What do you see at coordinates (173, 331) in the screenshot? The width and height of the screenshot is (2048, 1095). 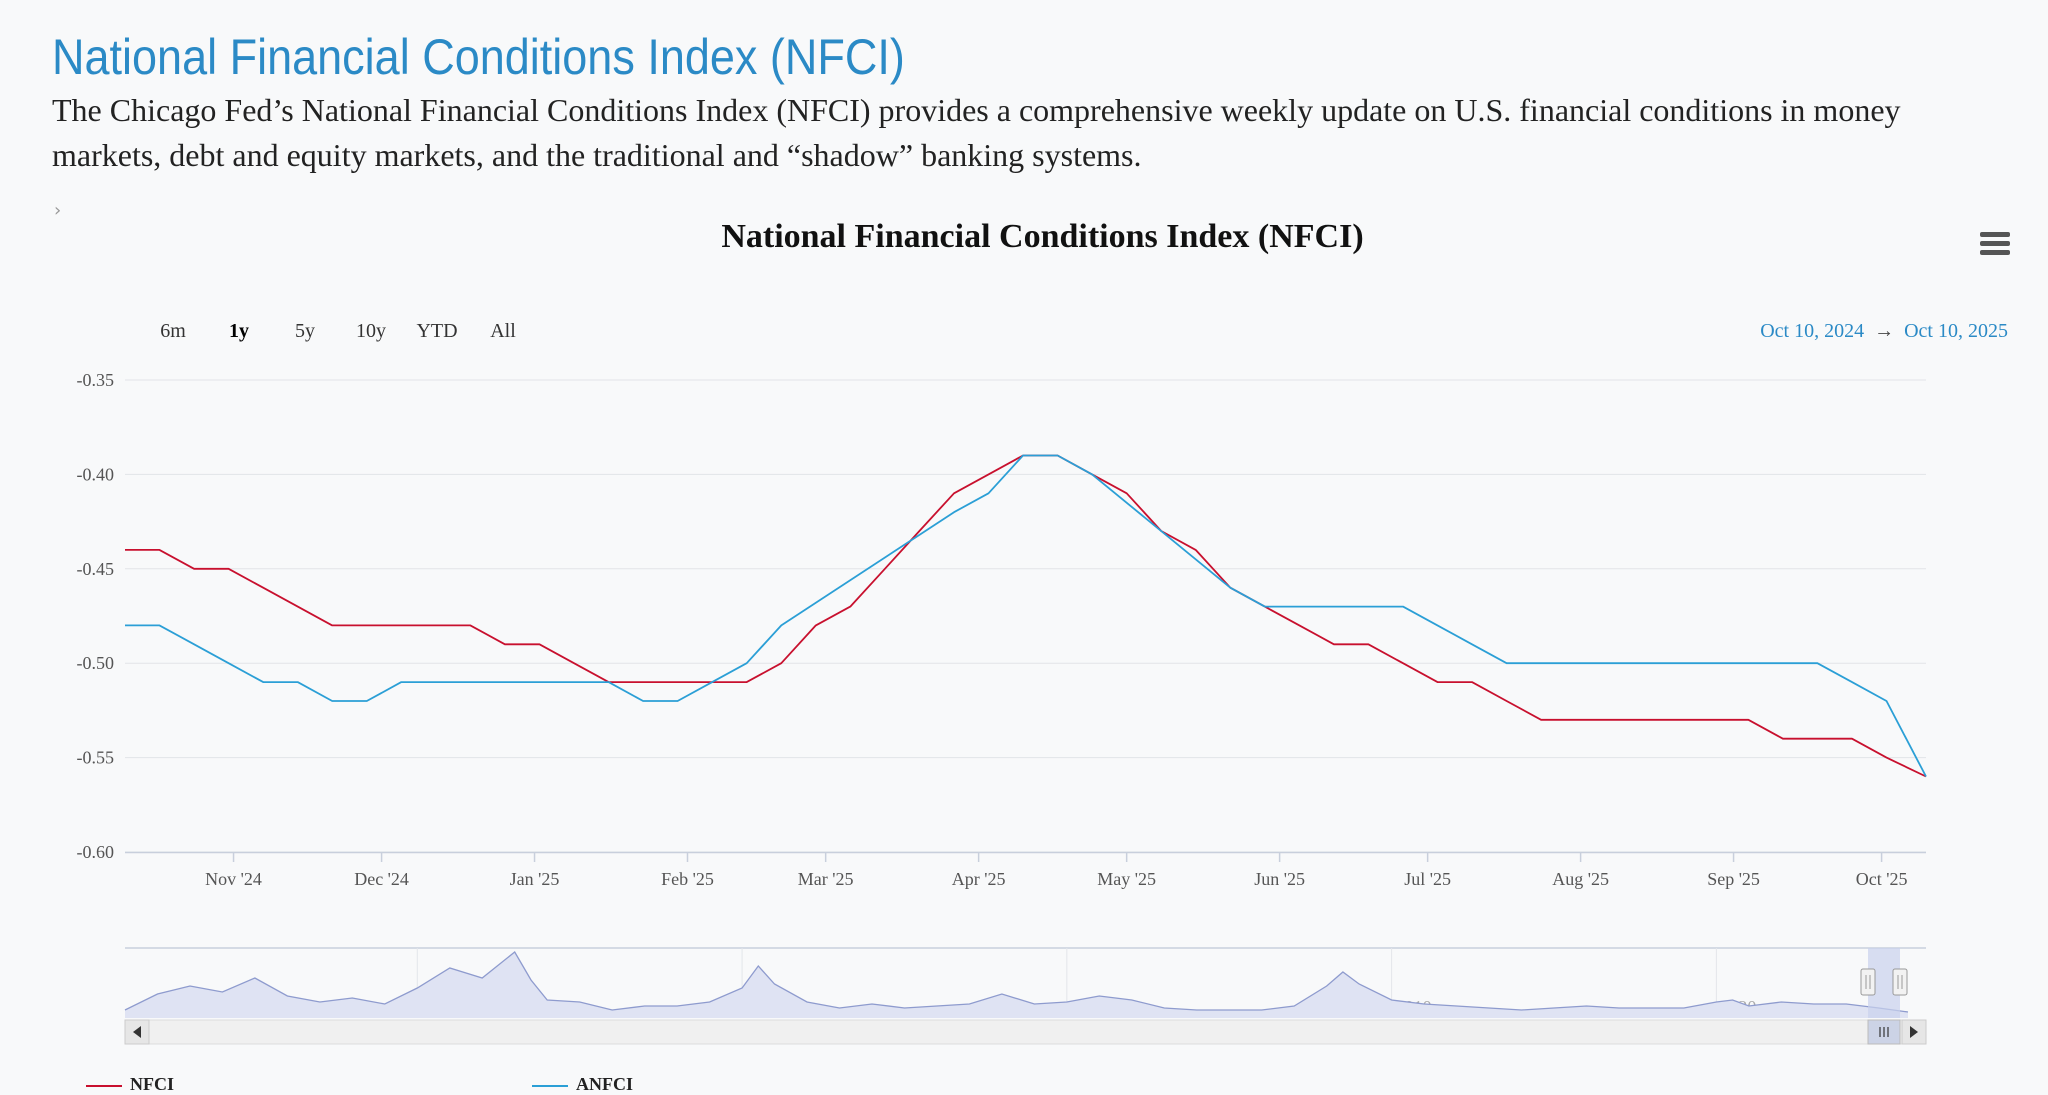 I see `range-button-6m: 6m` at bounding box center [173, 331].